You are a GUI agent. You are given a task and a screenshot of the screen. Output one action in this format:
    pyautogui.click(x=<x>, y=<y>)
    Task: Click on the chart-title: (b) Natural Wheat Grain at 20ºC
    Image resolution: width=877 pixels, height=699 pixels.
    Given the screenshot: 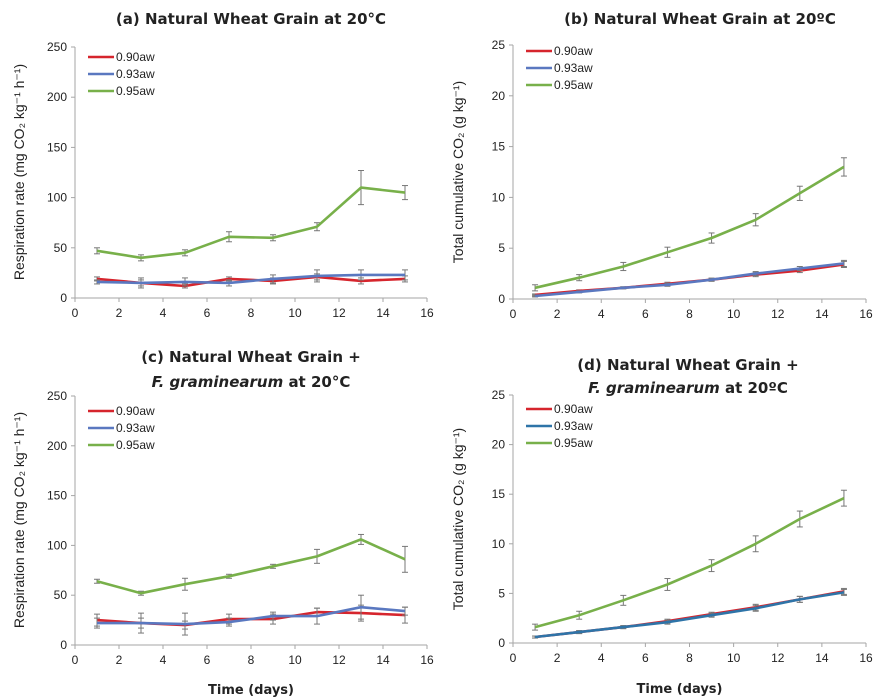 What is the action you would take?
    pyautogui.click(x=700, y=19)
    